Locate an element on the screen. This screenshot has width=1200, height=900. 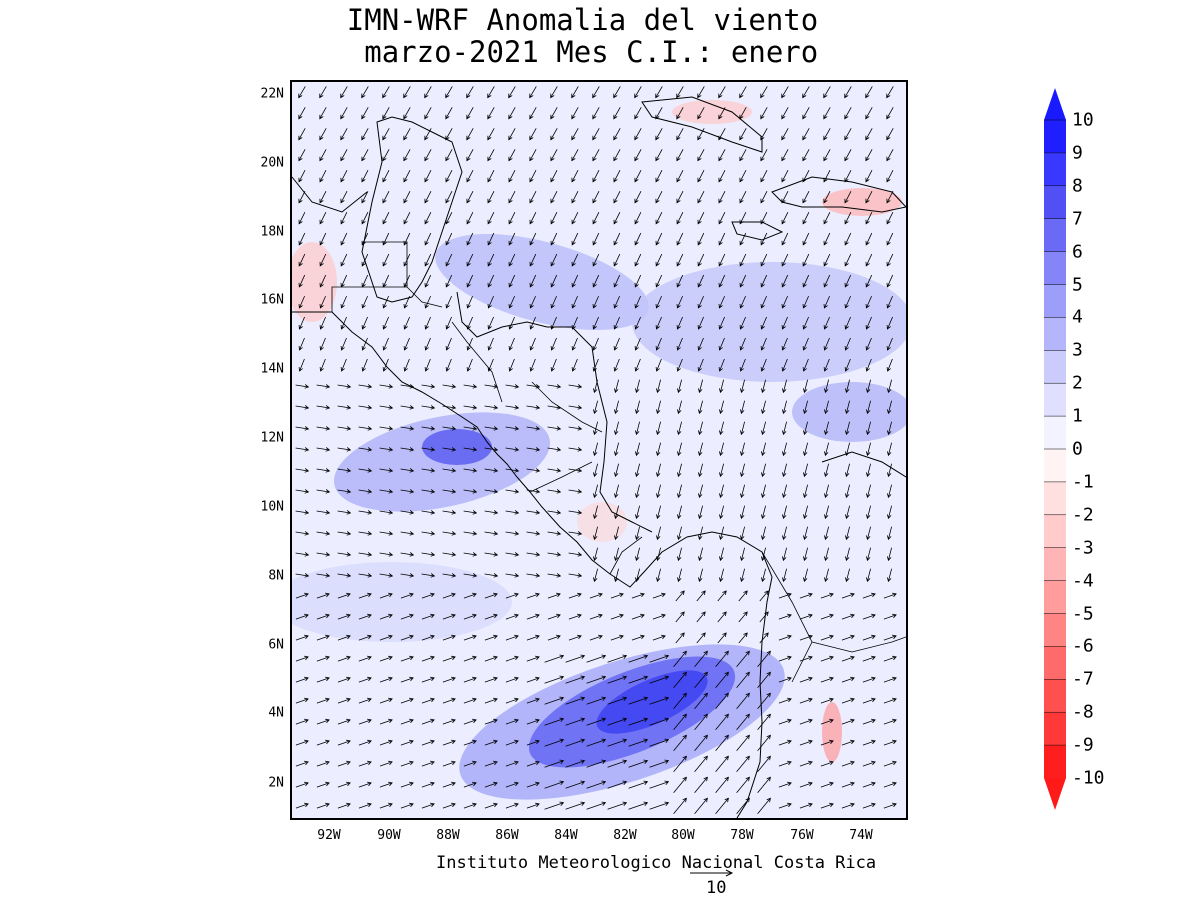
lat-label-4n: 4N is located at coordinates (276, 713).